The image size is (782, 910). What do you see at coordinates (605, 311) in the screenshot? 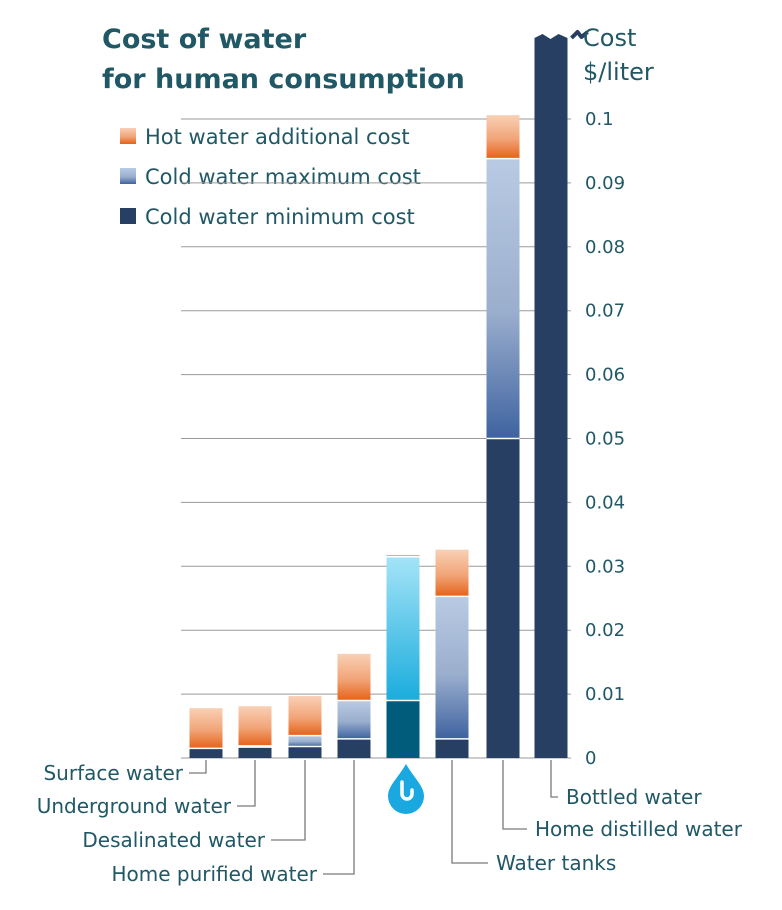
I see `y-tick-label: 0.07` at bounding box center [605, 311].